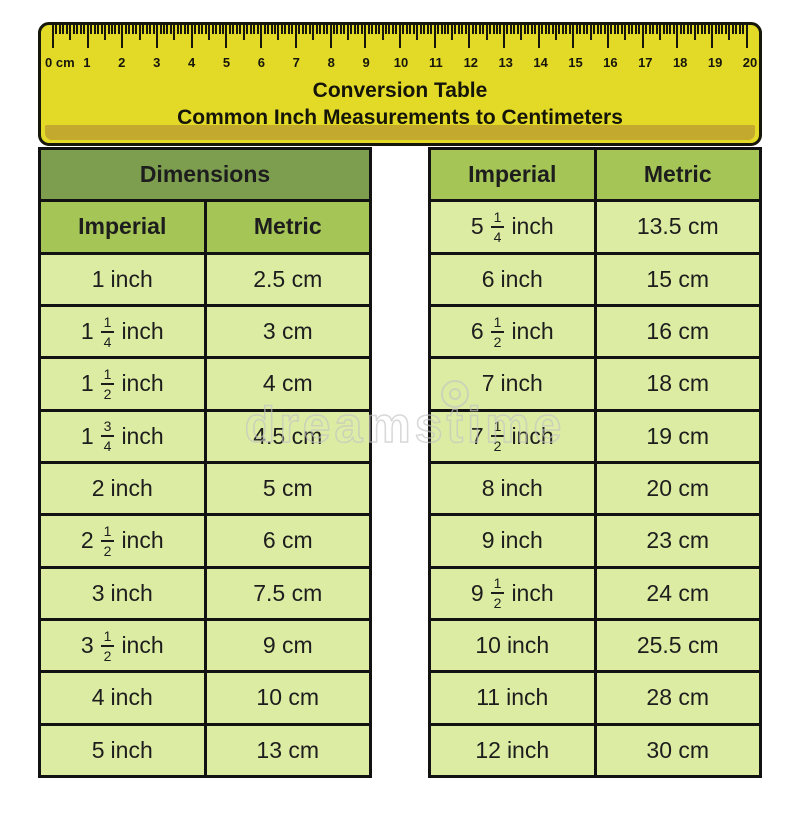 The height and width of the screenshot is (829, 800). I want to click on ruler-bottom-strip, so click(400, 132).